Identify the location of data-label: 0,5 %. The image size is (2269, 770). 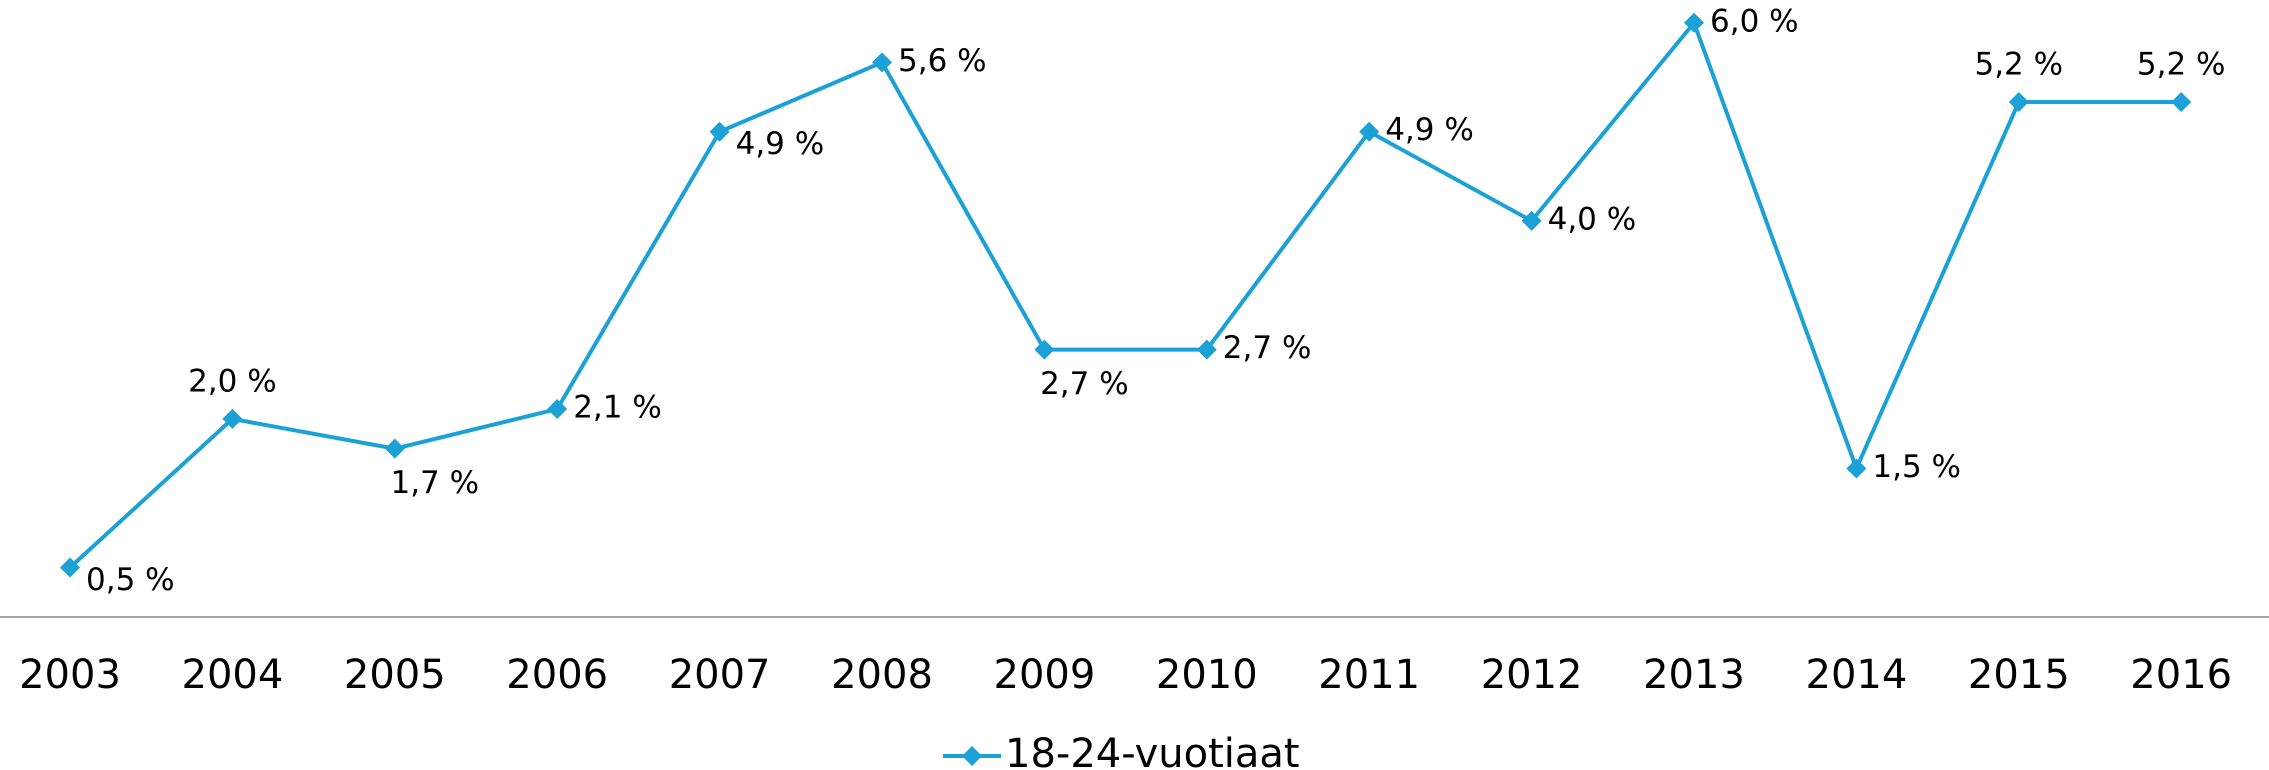
(130, 580).